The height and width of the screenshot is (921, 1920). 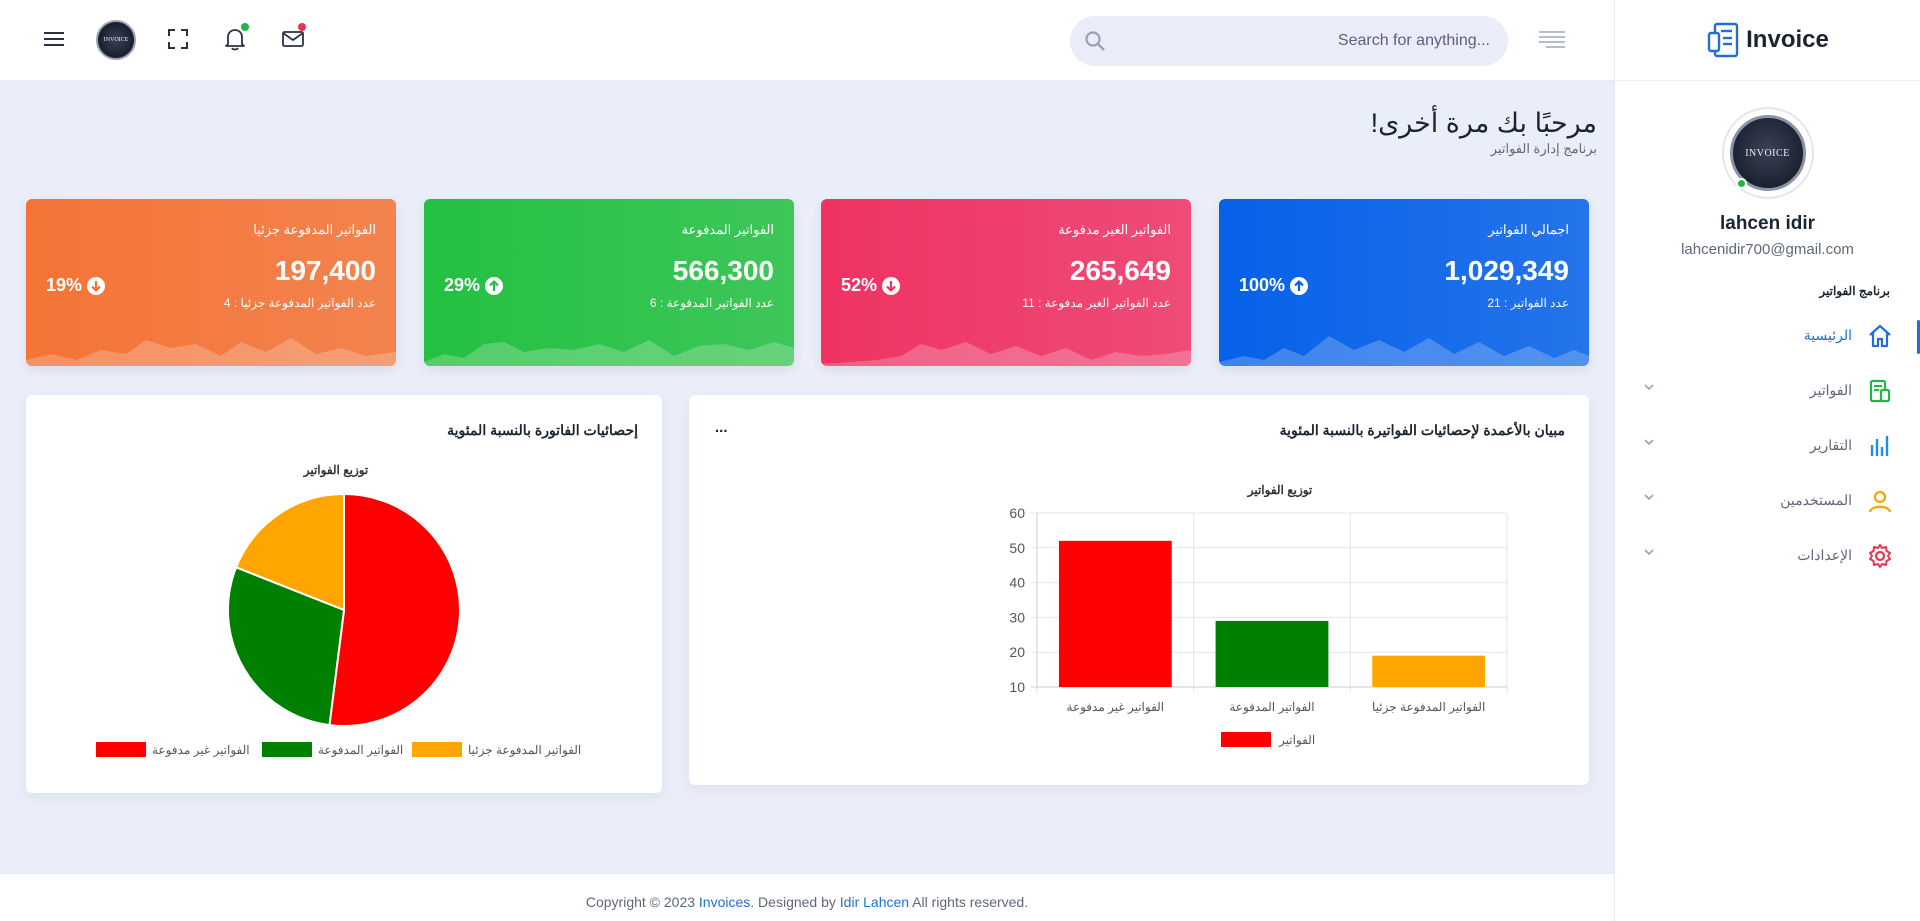 What do you see at coordinates (1767, 555) in the screenshot?
I see `sidebar-item-settings: الإعدادات` at bounding box center [1767, 555].